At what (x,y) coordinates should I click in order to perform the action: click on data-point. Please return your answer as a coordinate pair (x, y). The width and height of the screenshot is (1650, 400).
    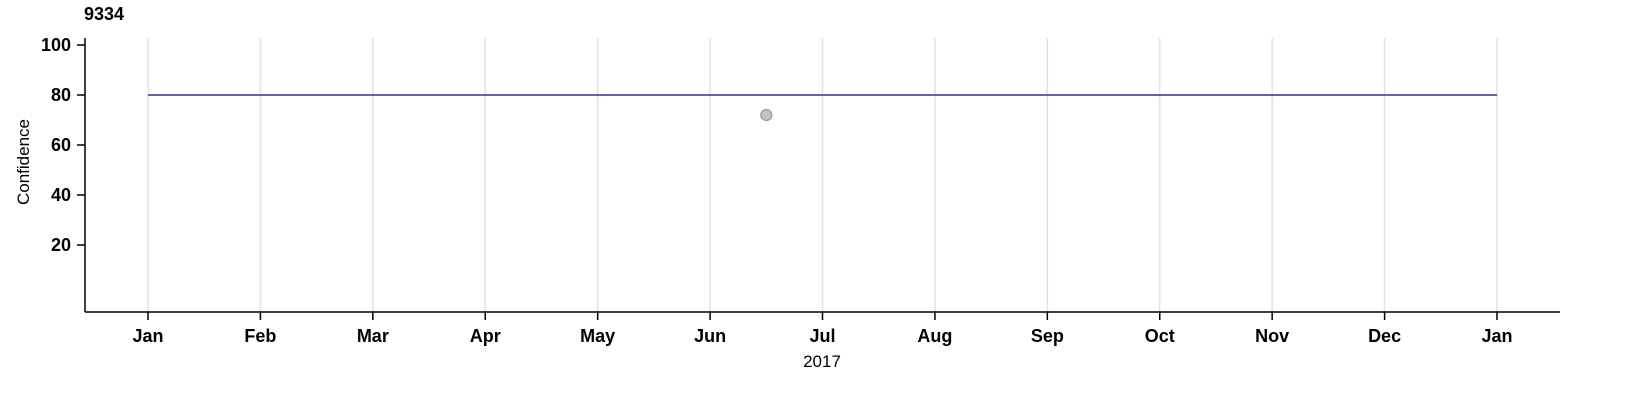
    Looking at the image, I should click on (766, 115).